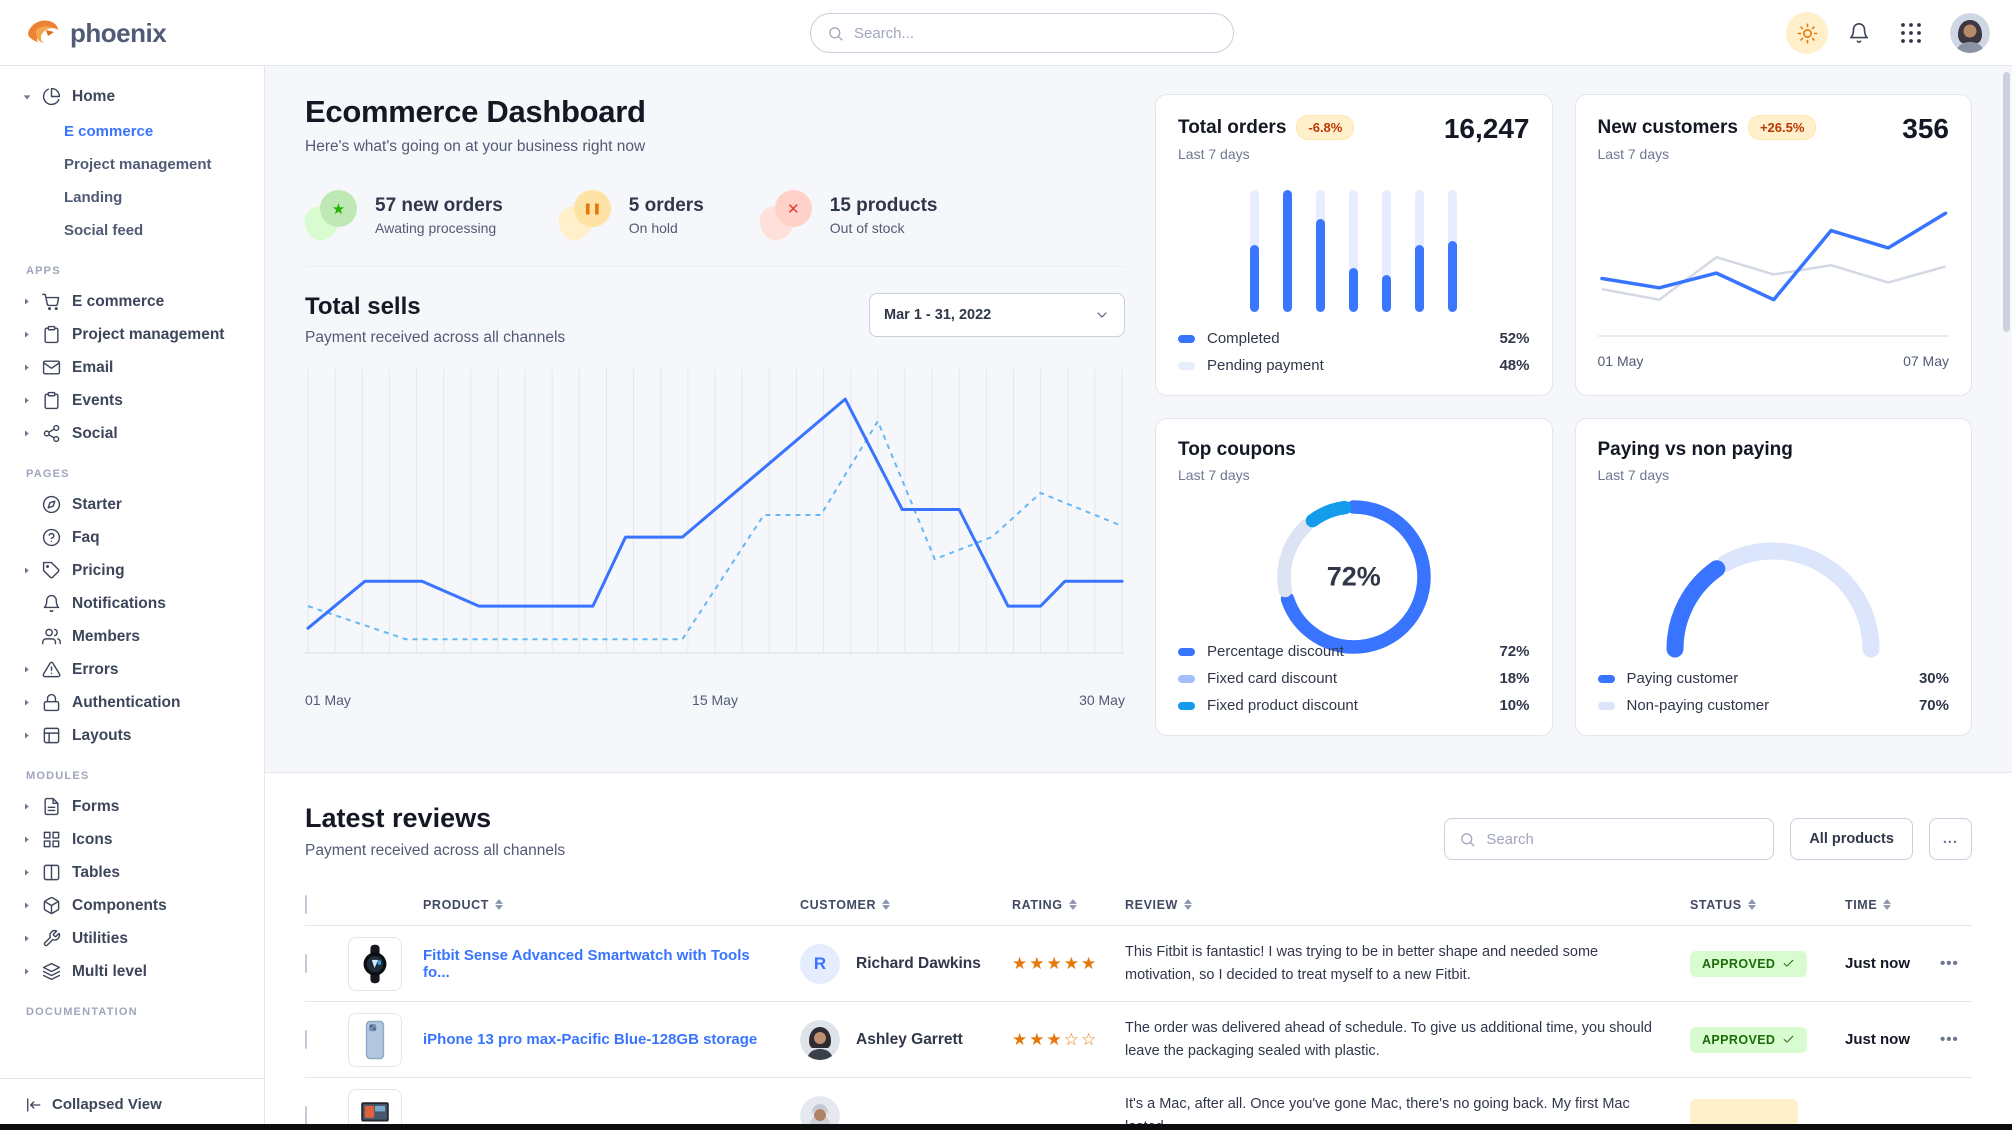 This screenshot has width=2012, height=1130. What do you see at coordinates (109, 131) in the screenshot?
I see `sidebar-subitem-e-commerce: E commerce` at bounding box center [109, 131].